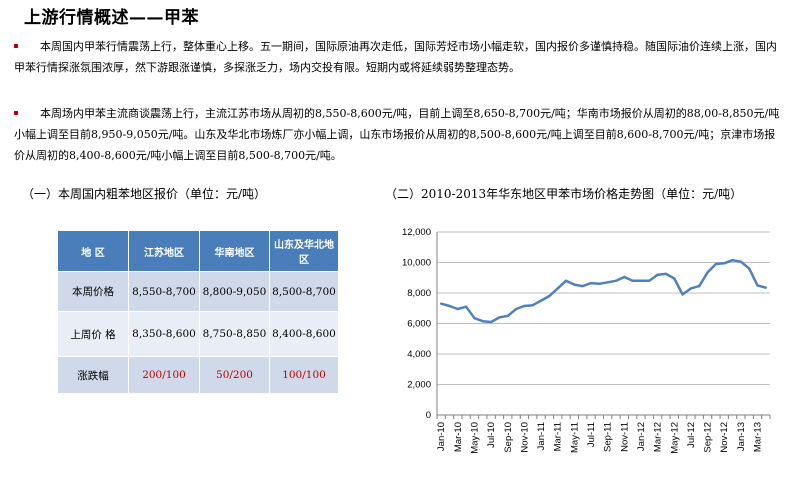  What do you see at coordinates (491, 435) in the screenshot?
I see `x-tick-label: Jul-10` at bounding box center [491, 435].